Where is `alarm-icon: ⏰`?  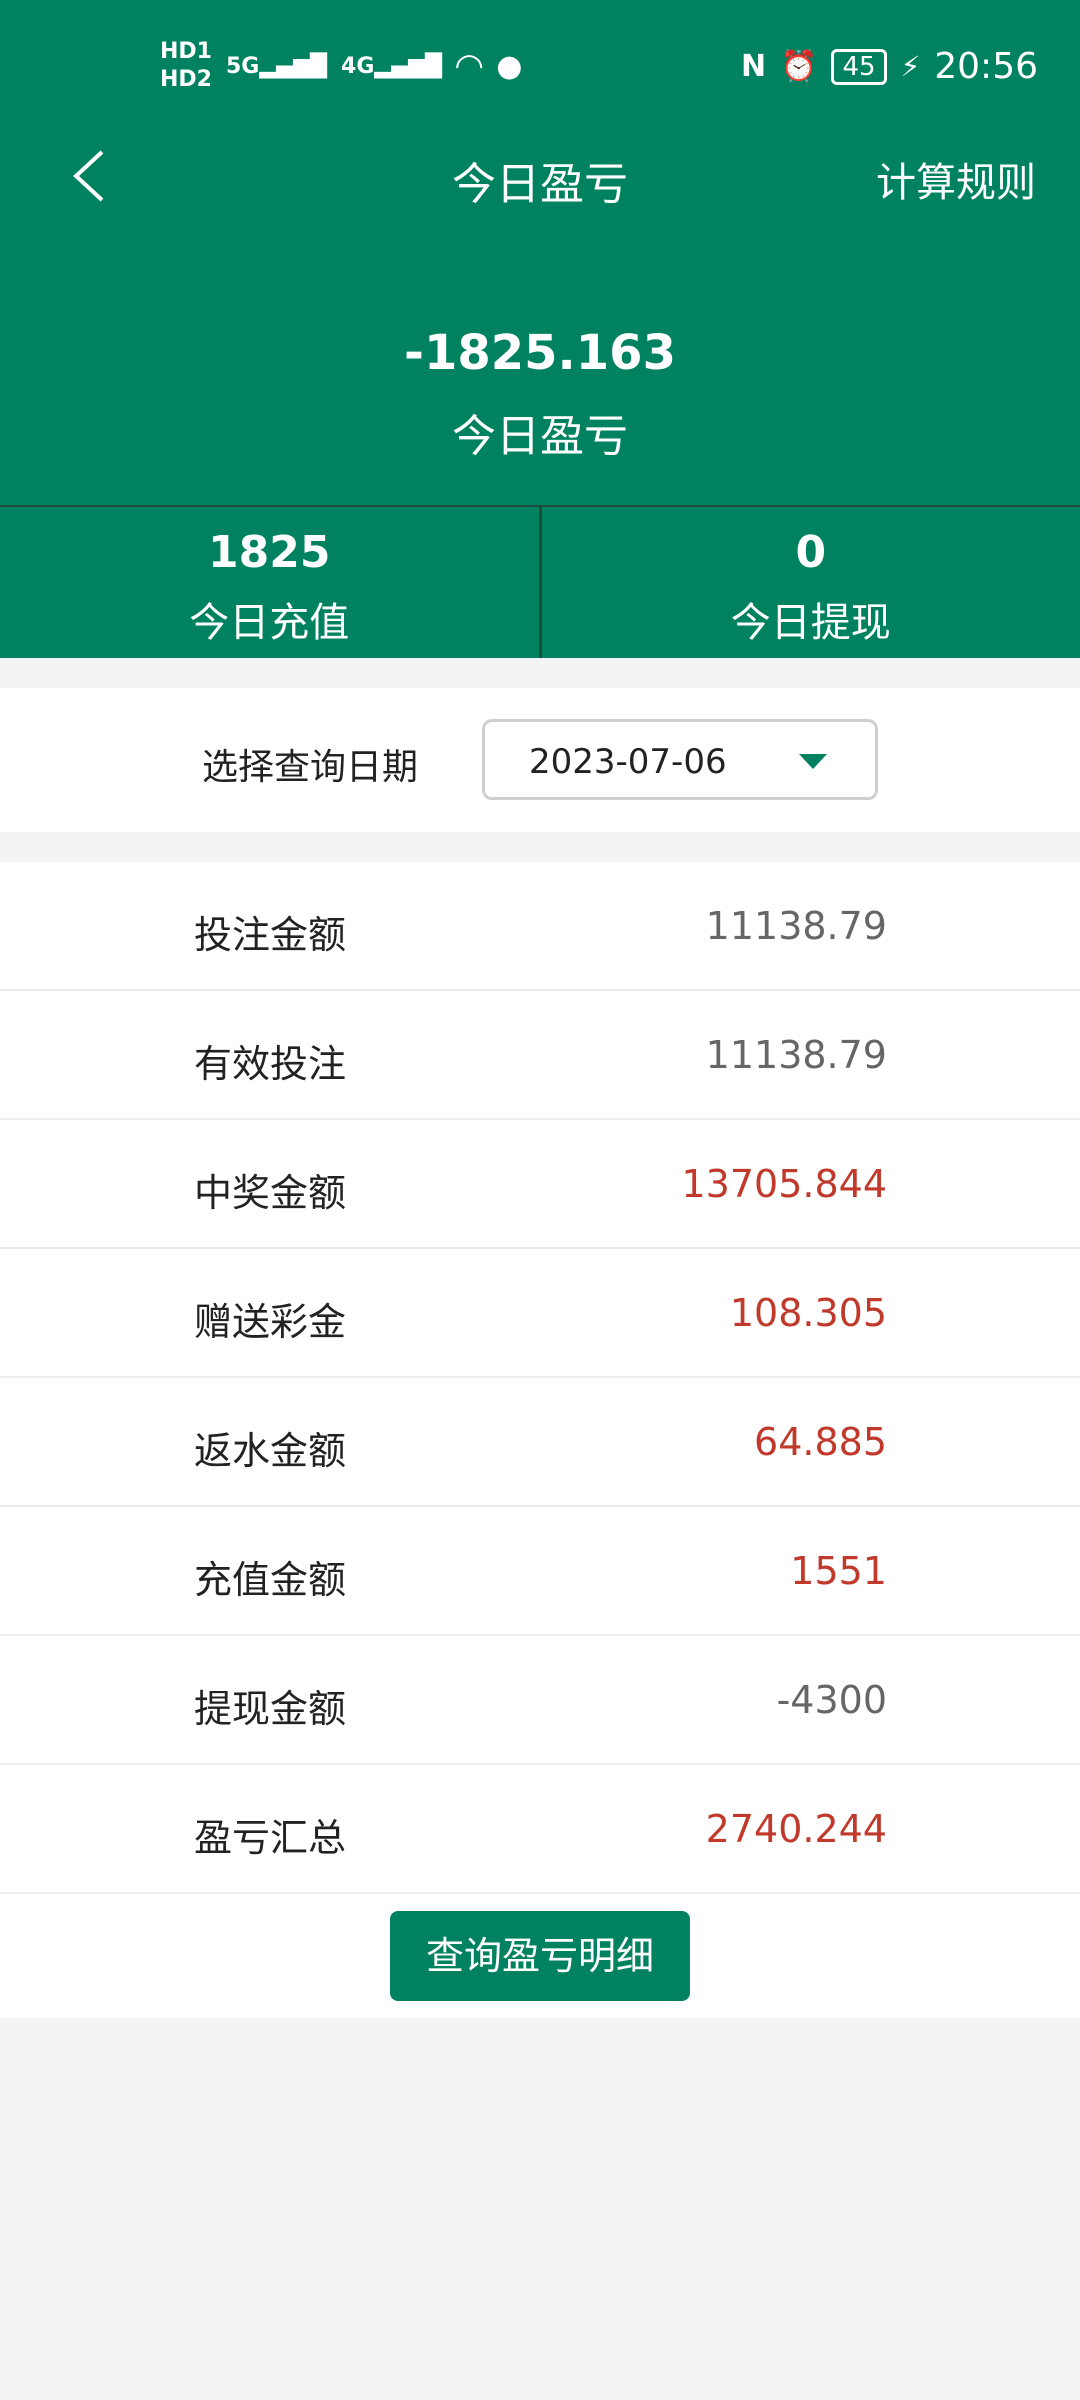 alarm-icon: ⏰ is located at coordinates (799, 66).